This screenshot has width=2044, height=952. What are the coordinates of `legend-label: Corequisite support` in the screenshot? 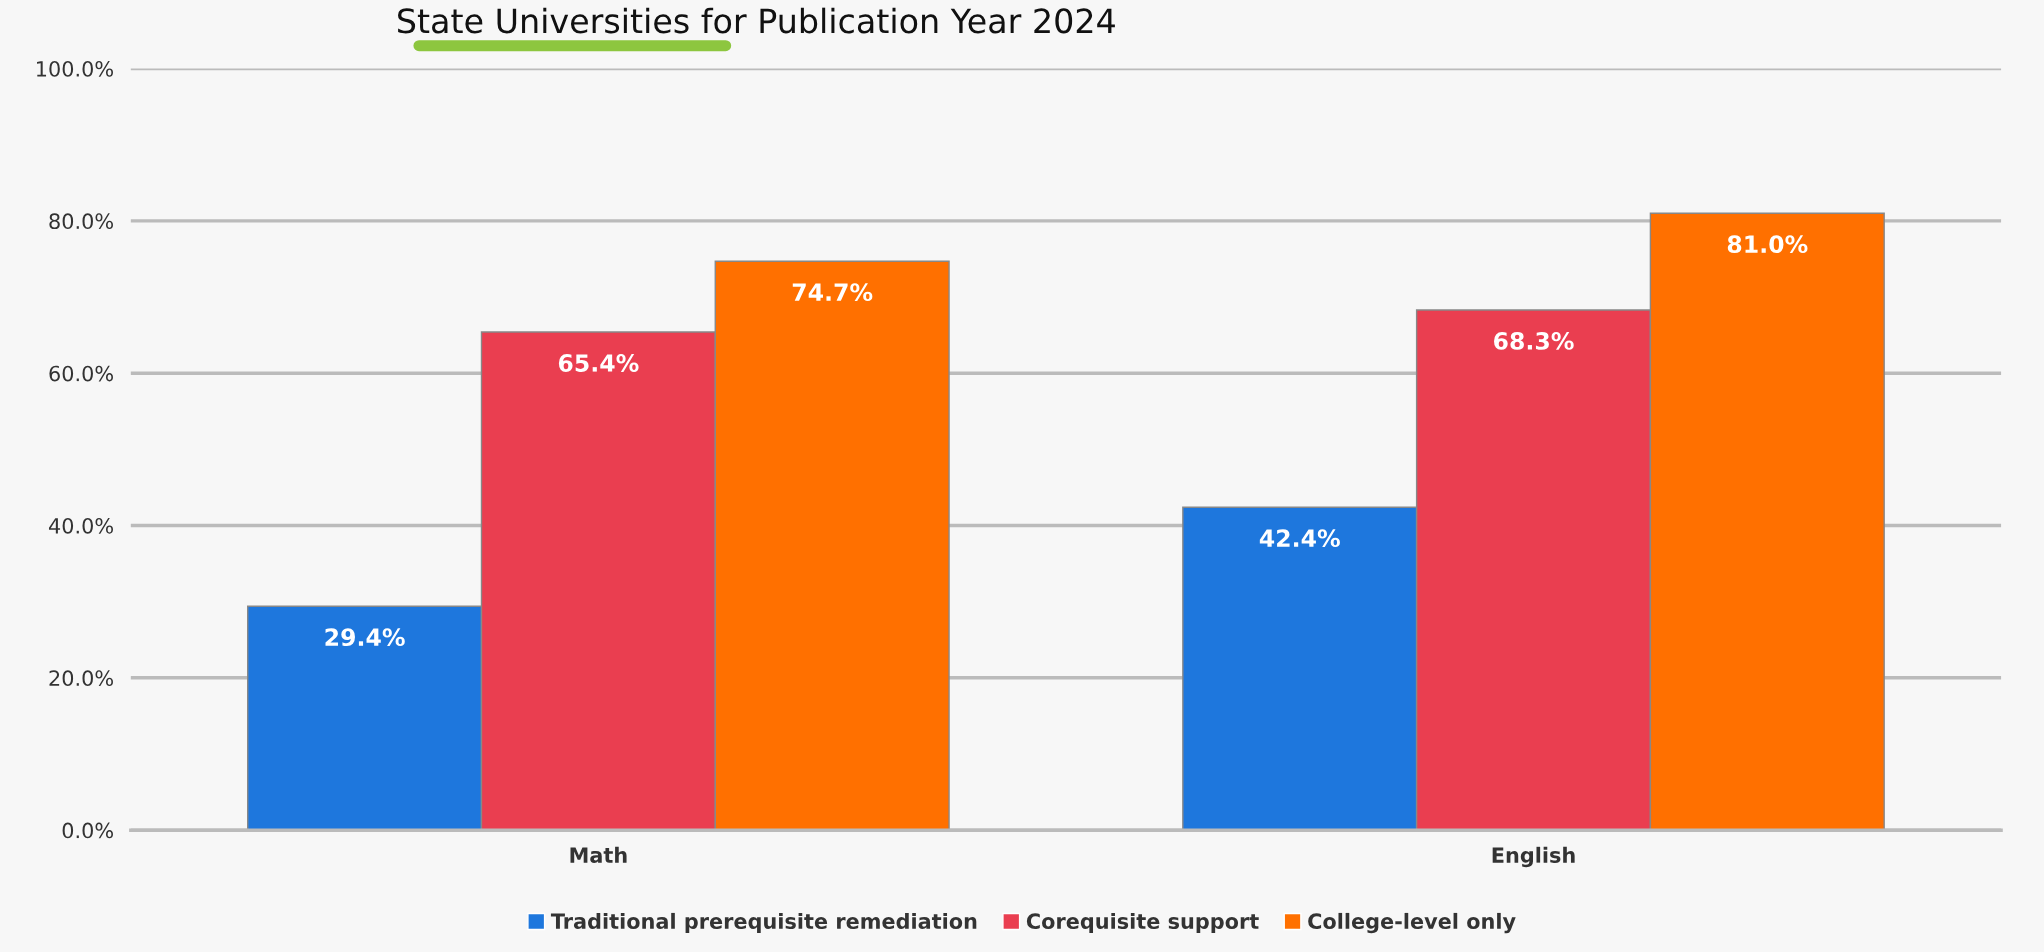 It's located at (1142, 923).